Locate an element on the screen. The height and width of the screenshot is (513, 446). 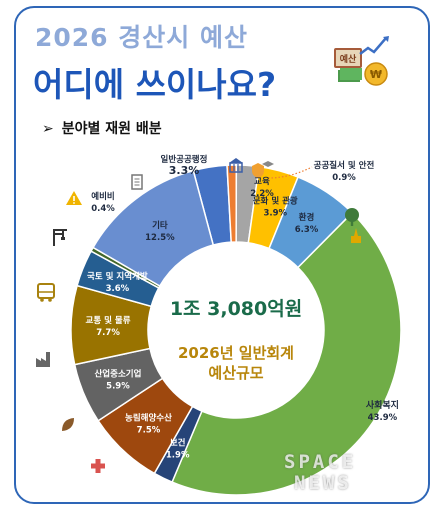
document-icon is located at coordinates (137, 182).